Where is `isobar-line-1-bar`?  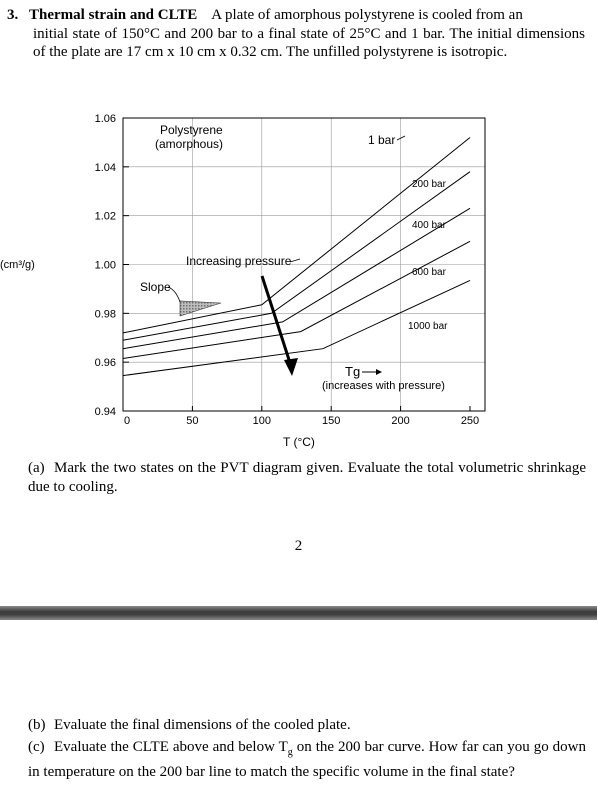
isobar-line-1-bar is located at coordinates (296, 235).